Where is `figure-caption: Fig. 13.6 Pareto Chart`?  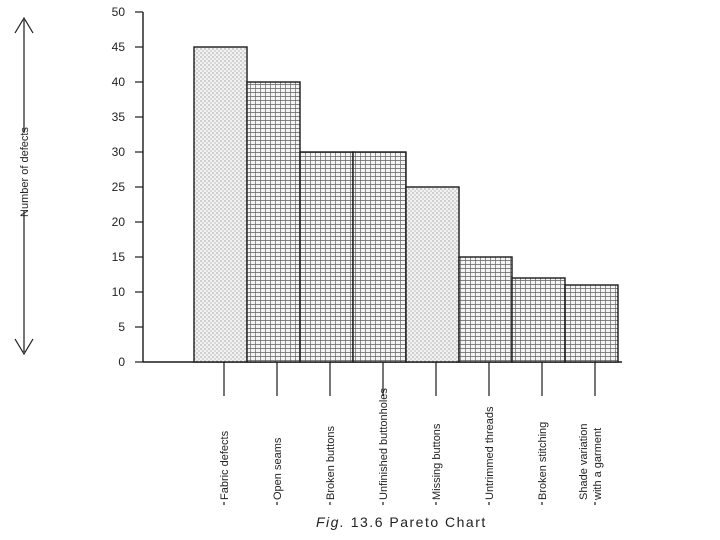 figure-caption: Fig. 13.6 Pareto Chart is located at coordinates (401, 522).